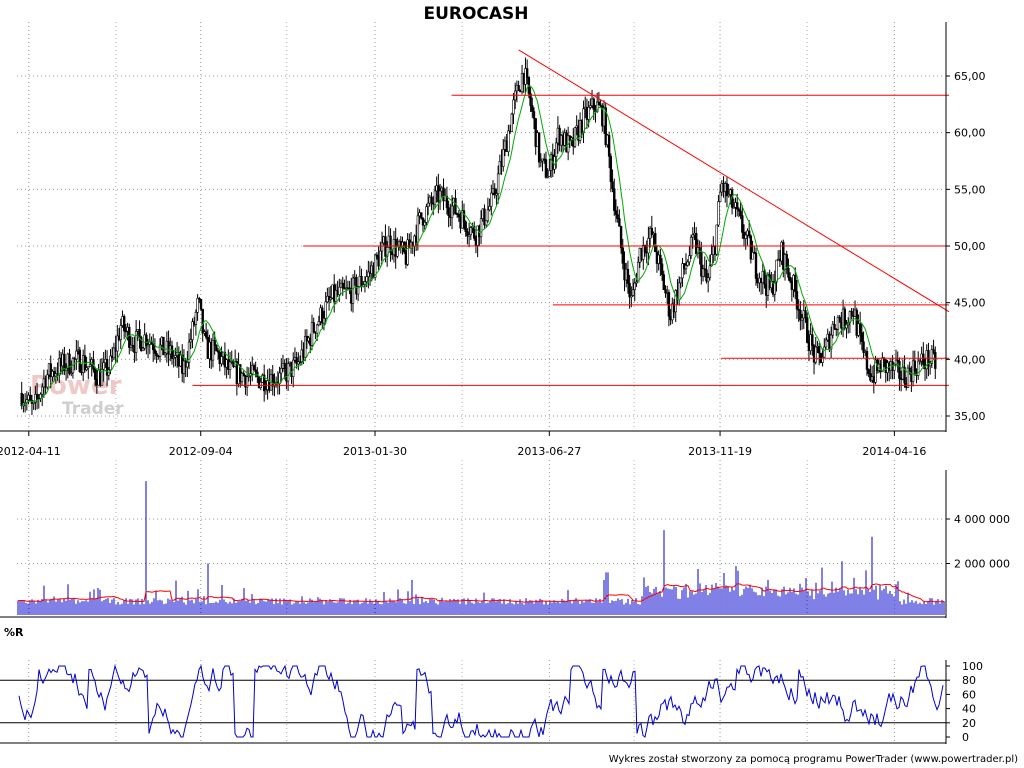 The width and height of the screenshot is (1024, 768). Describe the element at coordinates (473, 701) in the screenshot. I see `williams-r-panel` at that location.